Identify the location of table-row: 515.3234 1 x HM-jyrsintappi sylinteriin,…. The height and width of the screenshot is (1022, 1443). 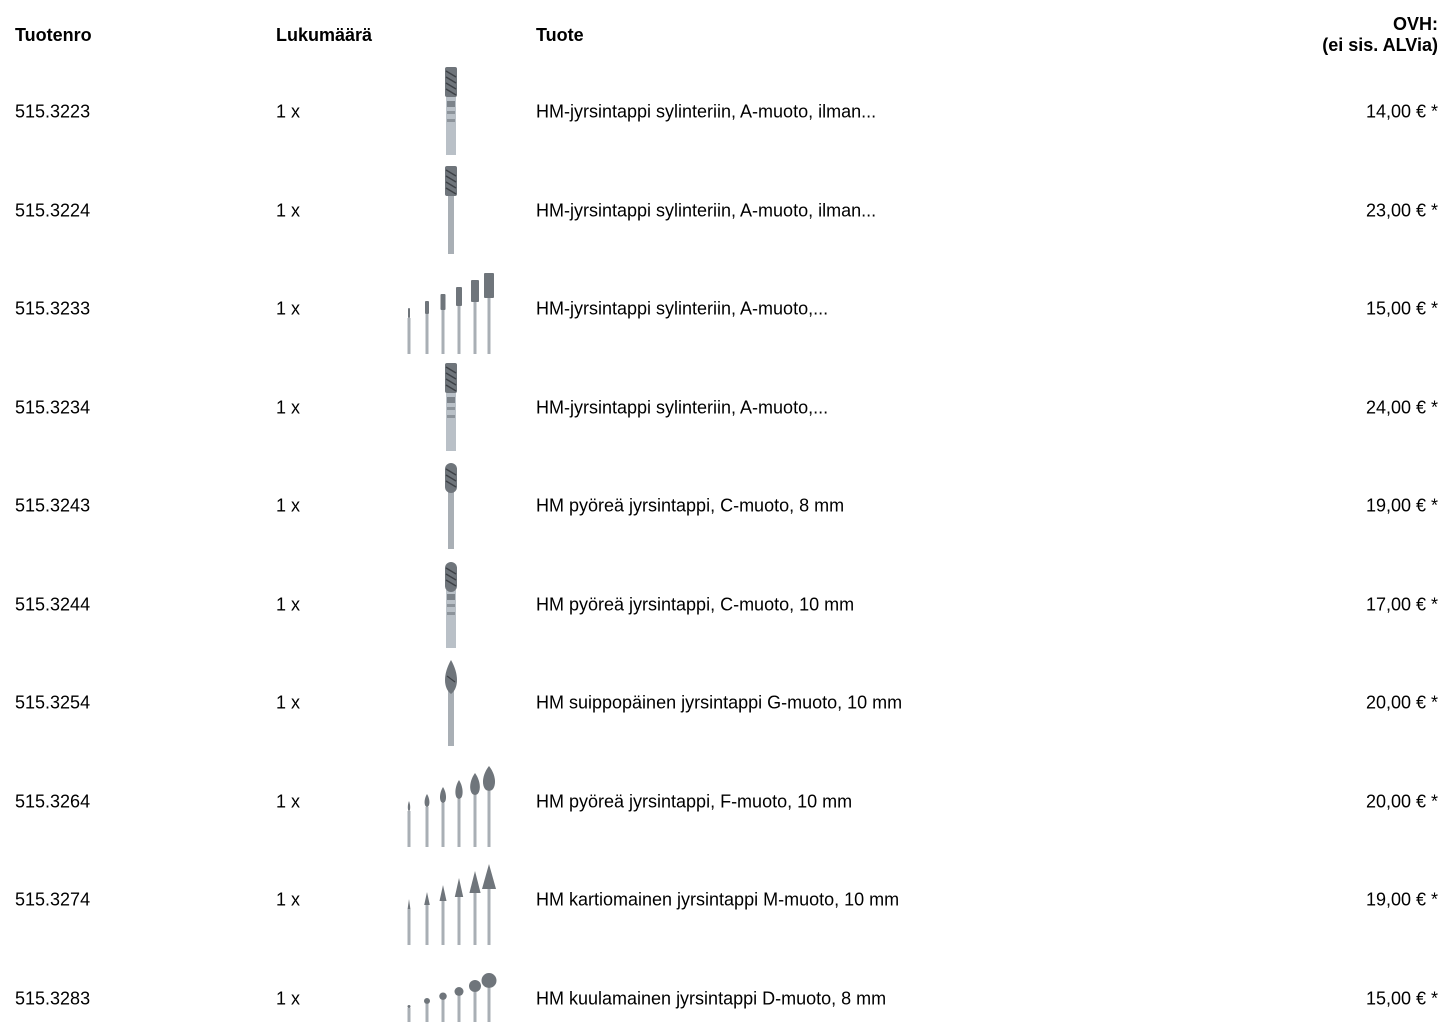
(721, 408).